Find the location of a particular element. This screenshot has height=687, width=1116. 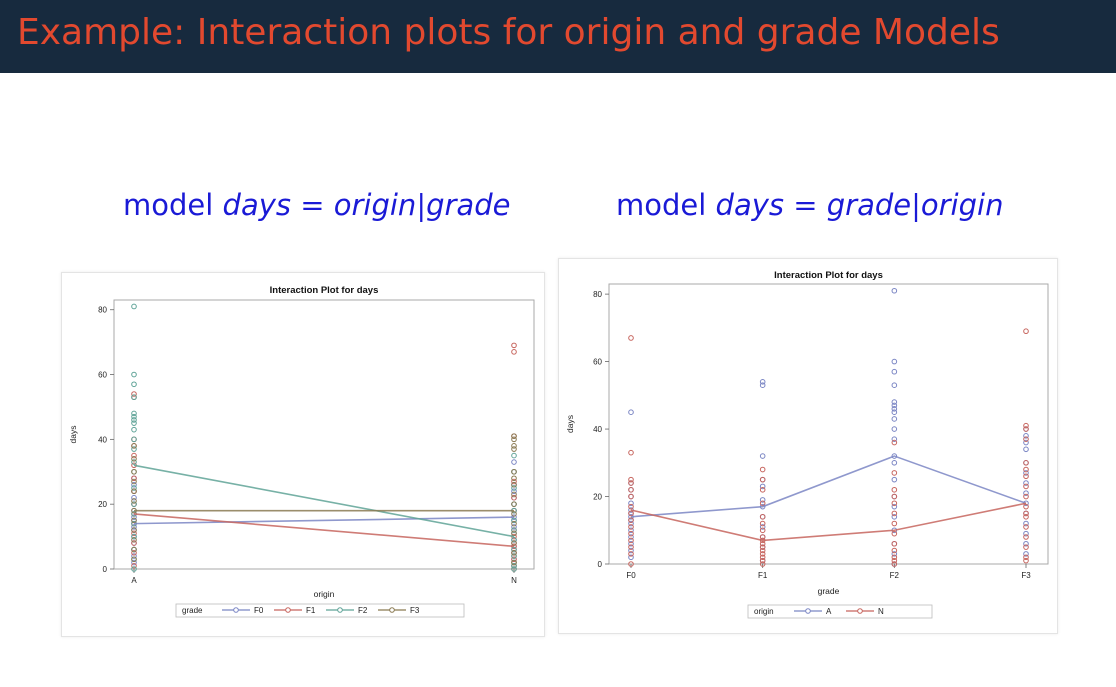

y-axis-label: days is located at coordinates (73, 435).